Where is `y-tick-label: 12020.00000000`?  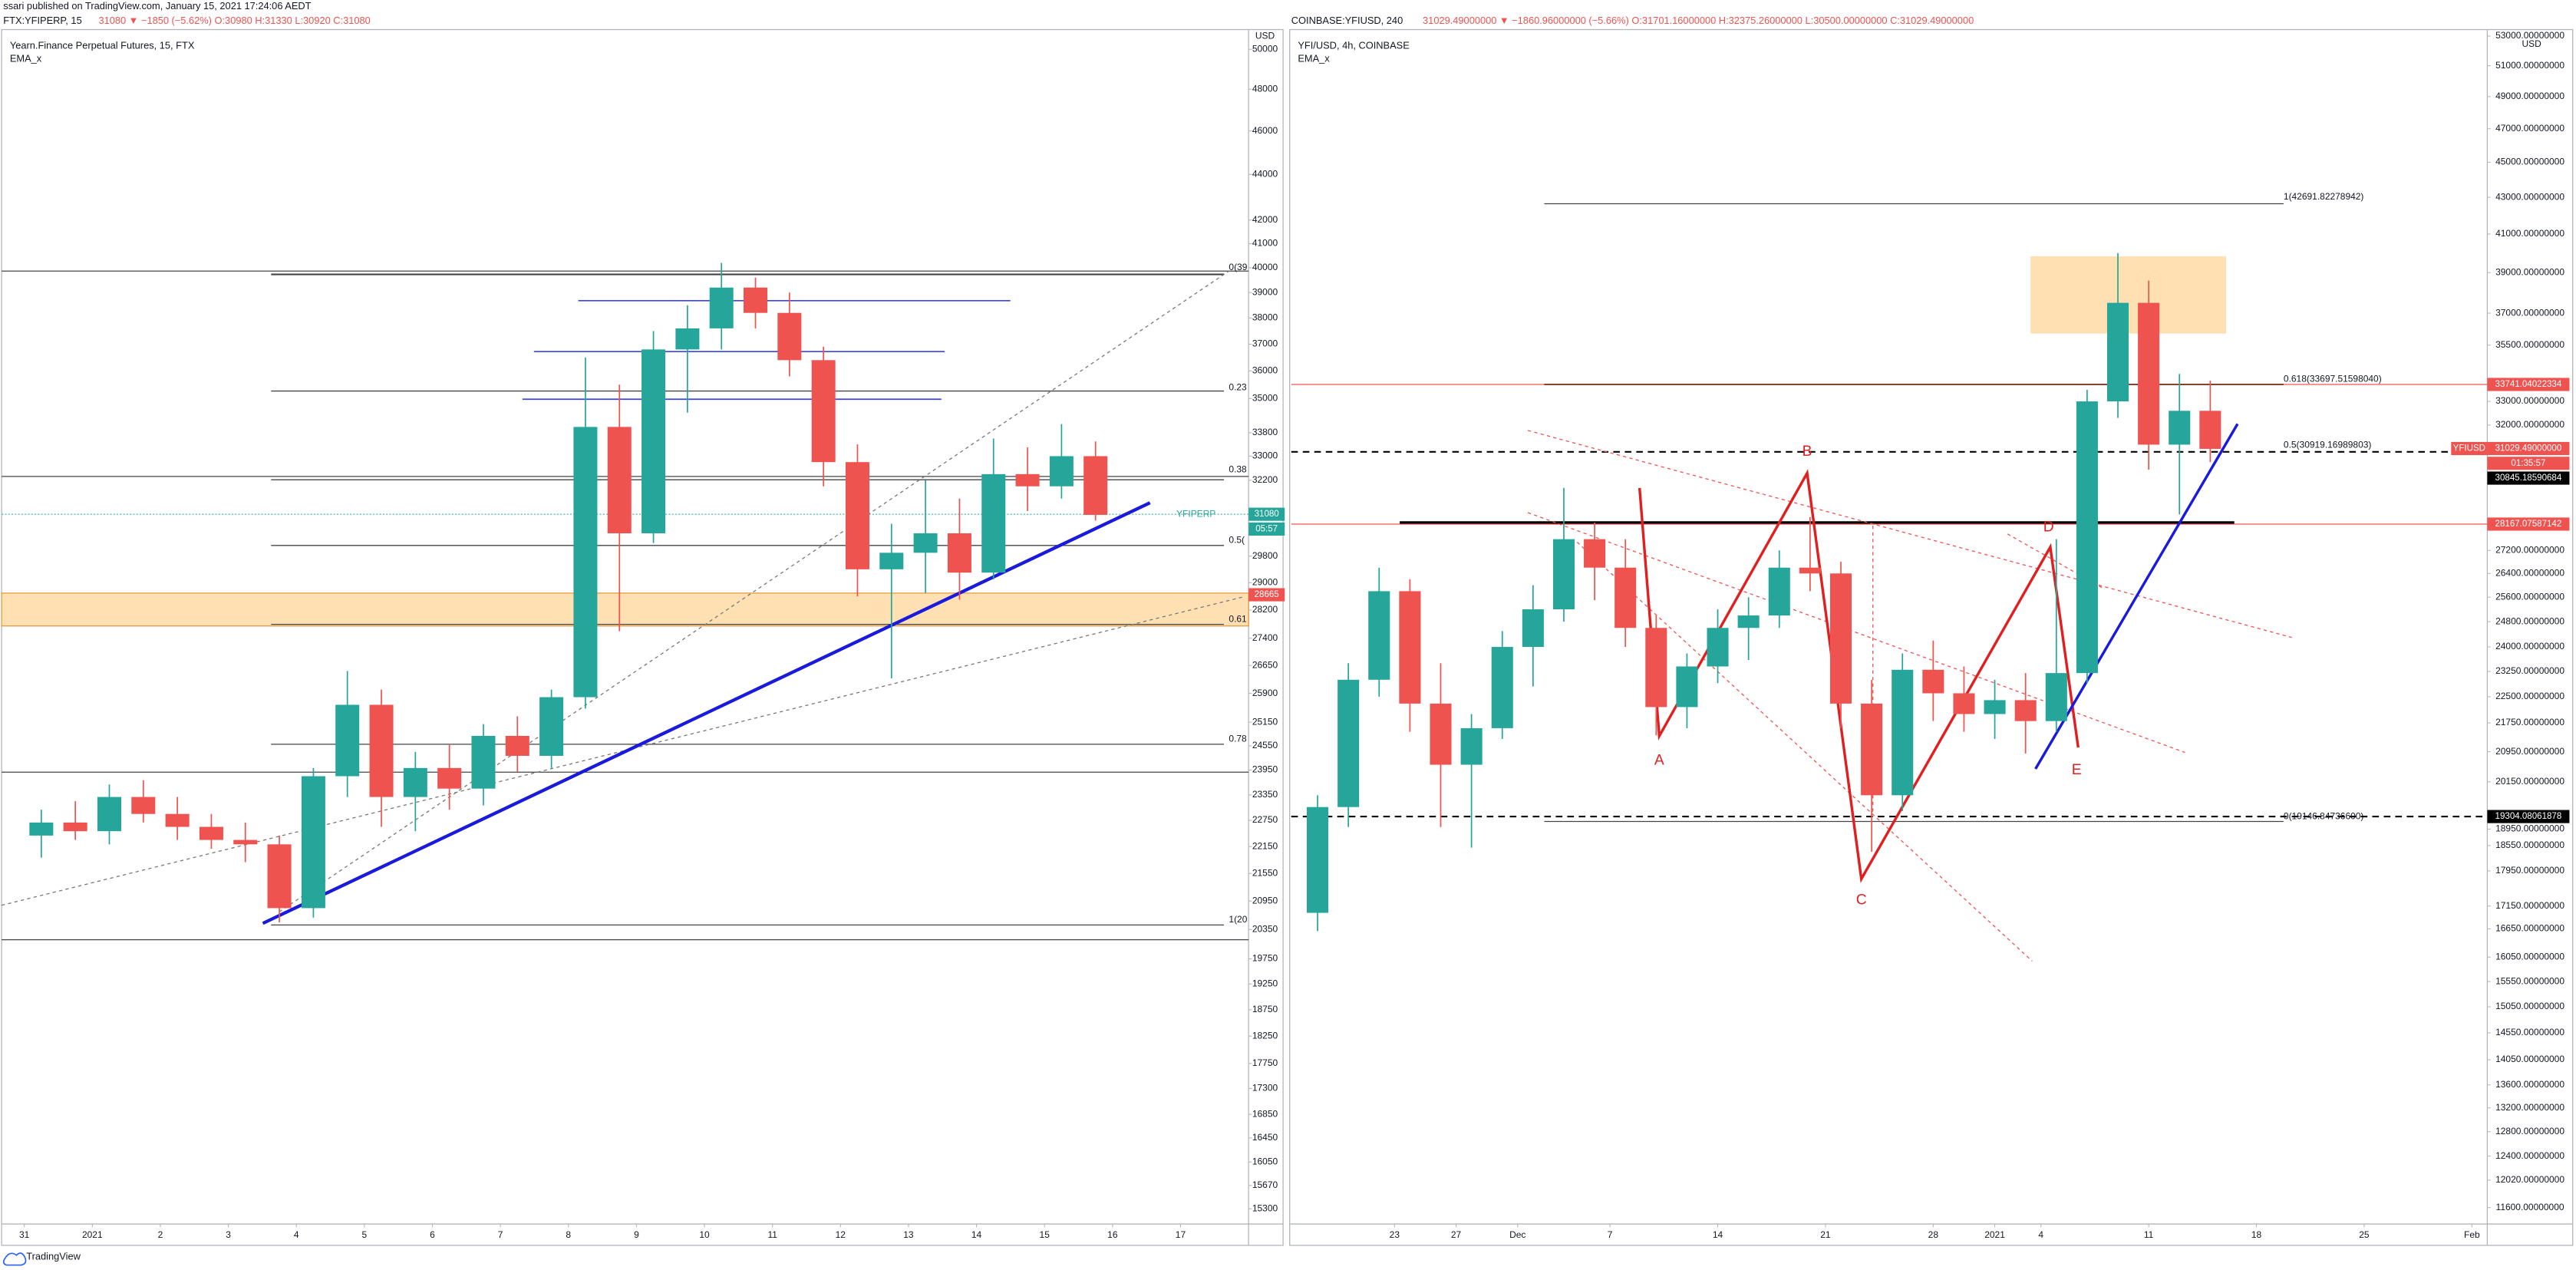
y-tick-label: 12020.00000000 is located at coordinates (2529, 1179).